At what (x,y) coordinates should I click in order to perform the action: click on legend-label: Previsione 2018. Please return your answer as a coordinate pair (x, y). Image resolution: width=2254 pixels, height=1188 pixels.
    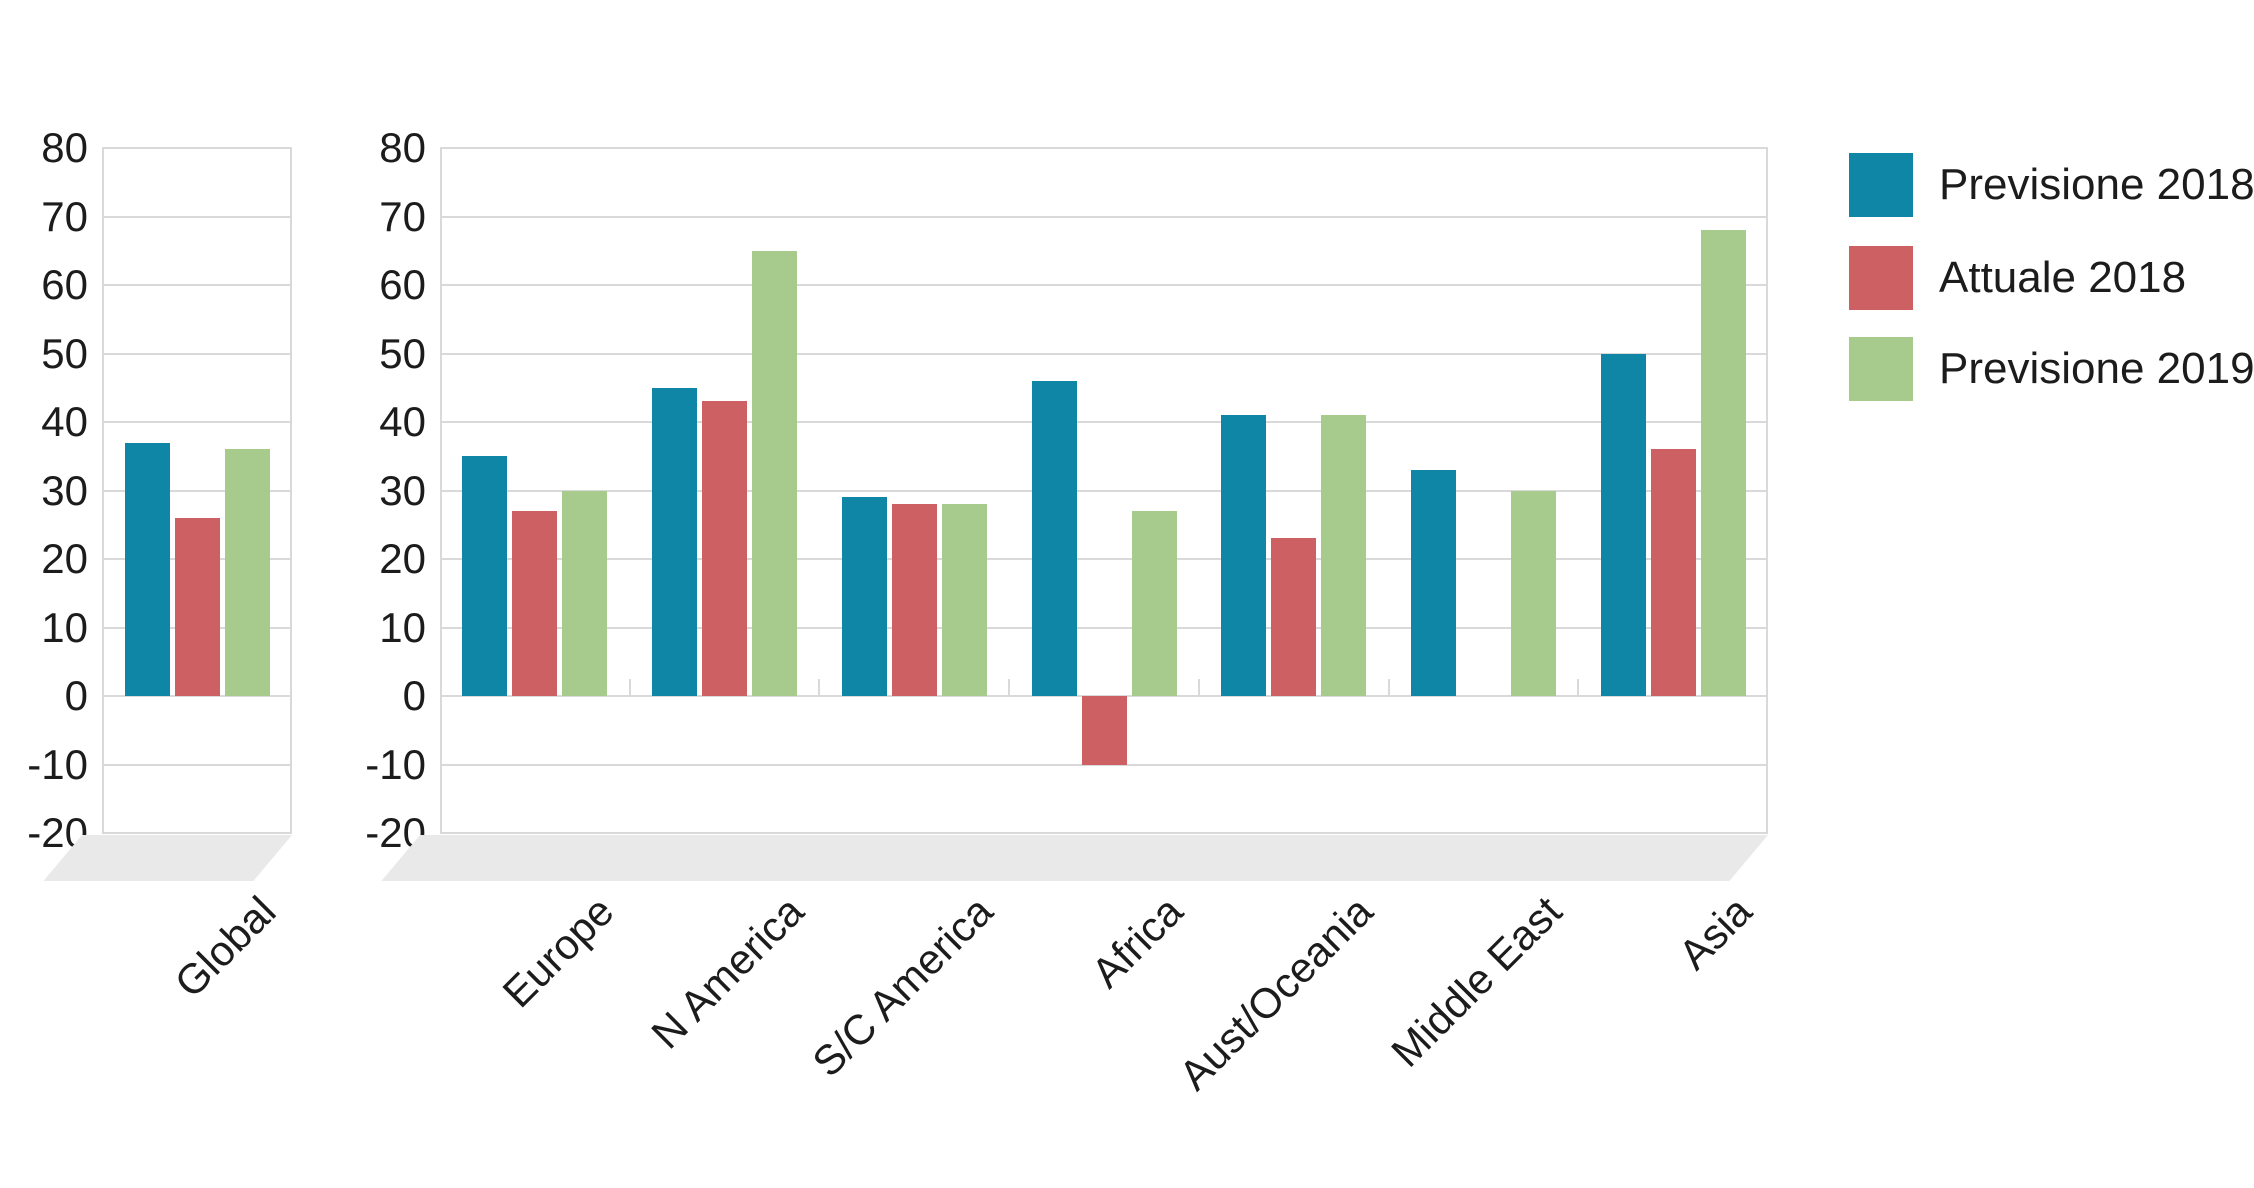
    Looking at the image, I should click on (2096, 184).